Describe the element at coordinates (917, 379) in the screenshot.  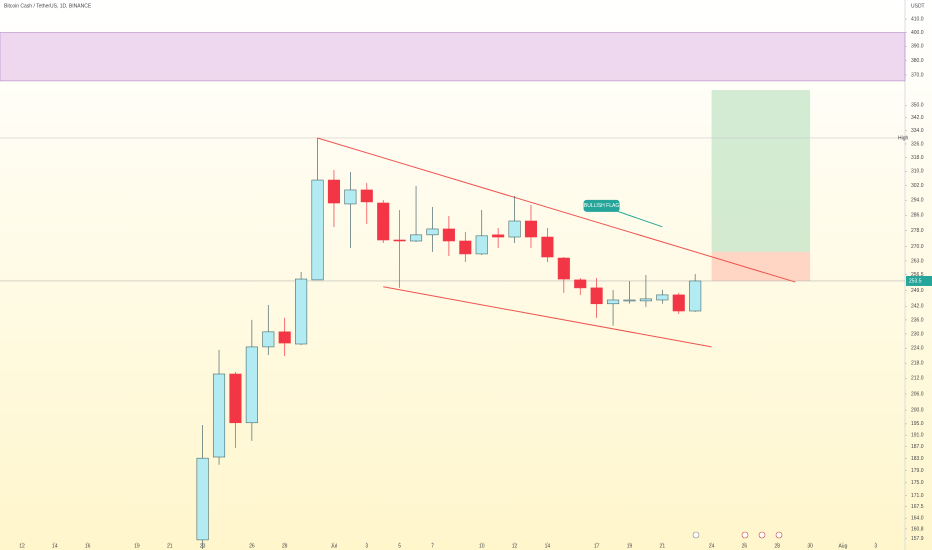
I see `y-tick-label: 212.0` at that location.